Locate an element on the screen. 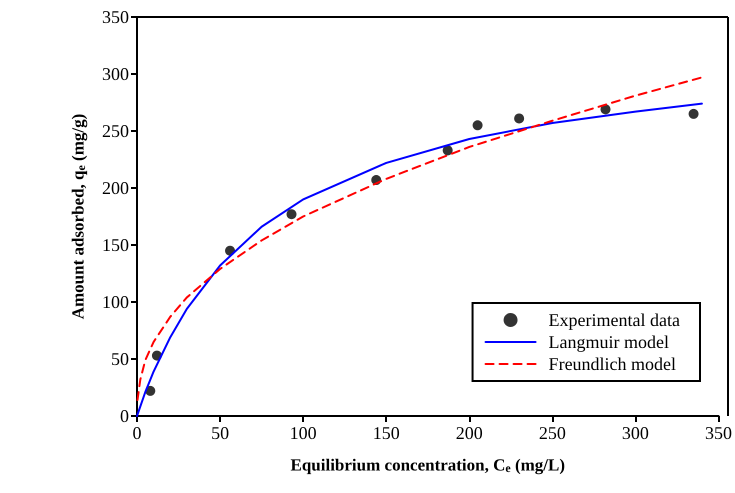 Image resolution: width=735 pixels, height=493 pixels. y-tick-label: 350 is located at coordinates (115, 17).